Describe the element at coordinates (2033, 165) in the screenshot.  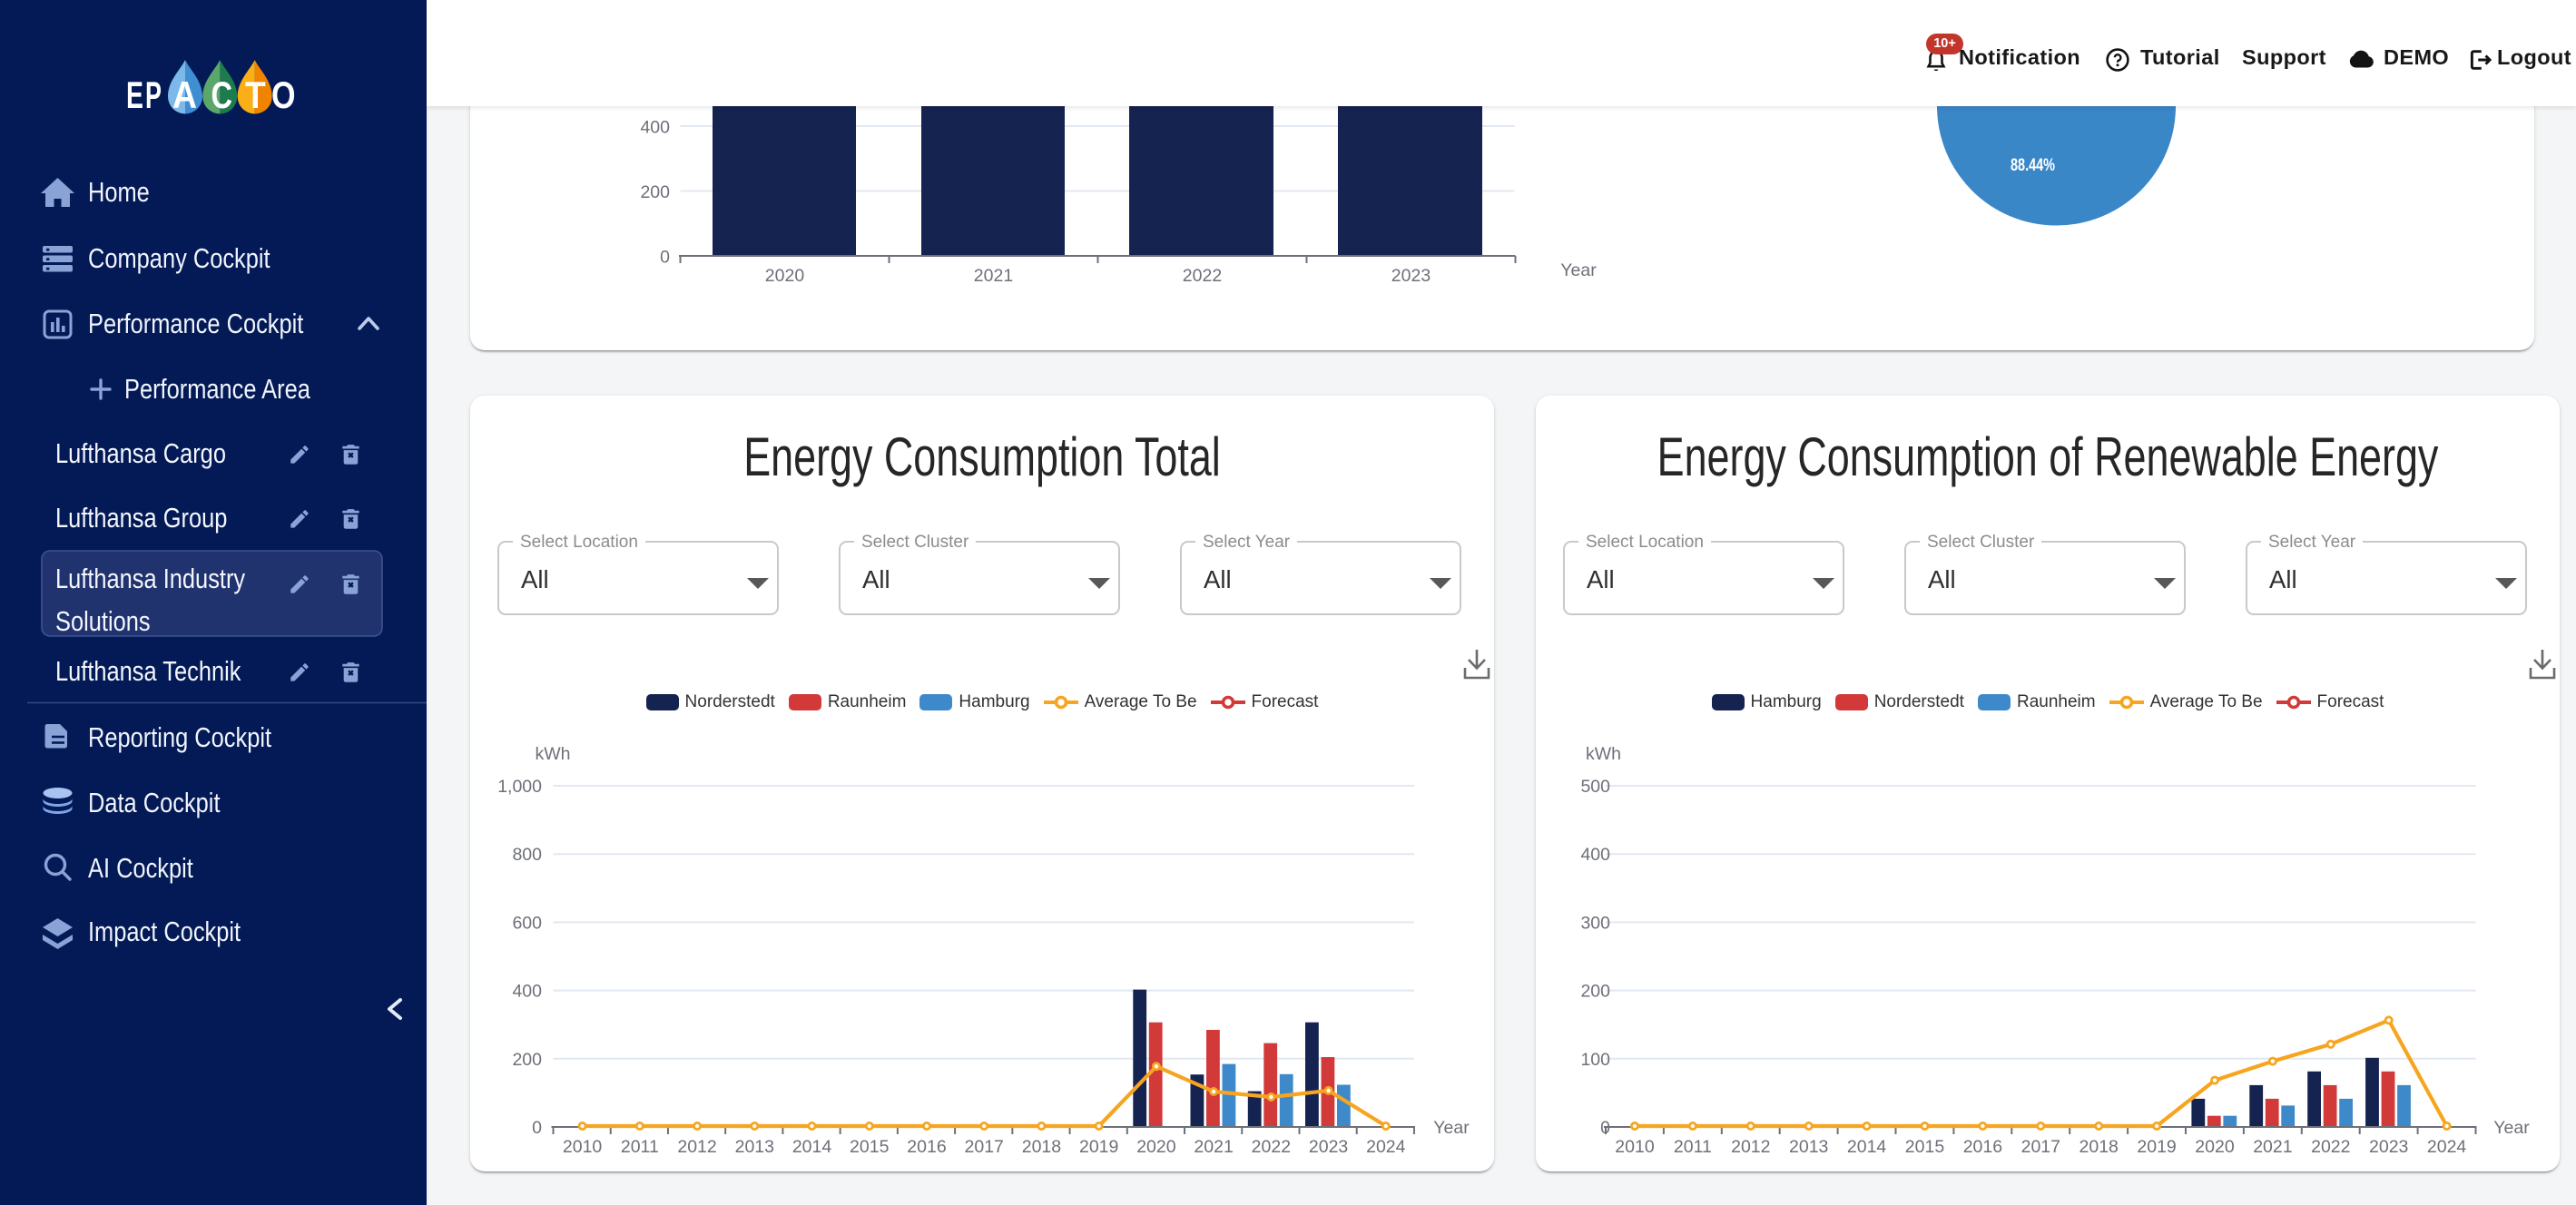
I see `svg-text: 88.44%` at that location.